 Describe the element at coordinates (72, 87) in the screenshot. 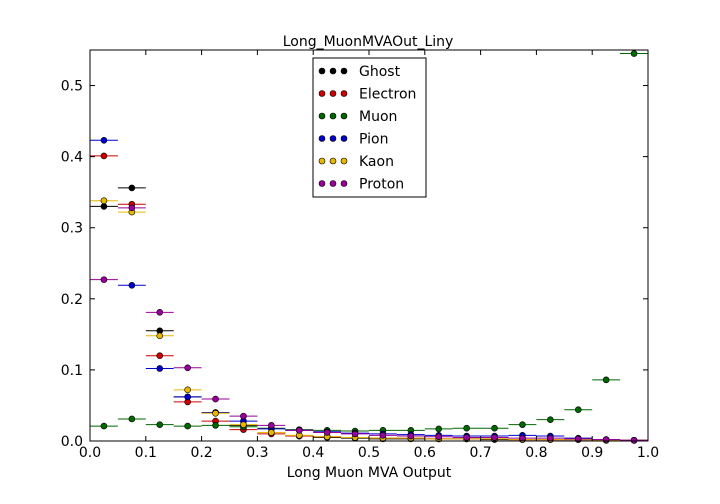

I see `y-tick-label: 0.5` at that location.